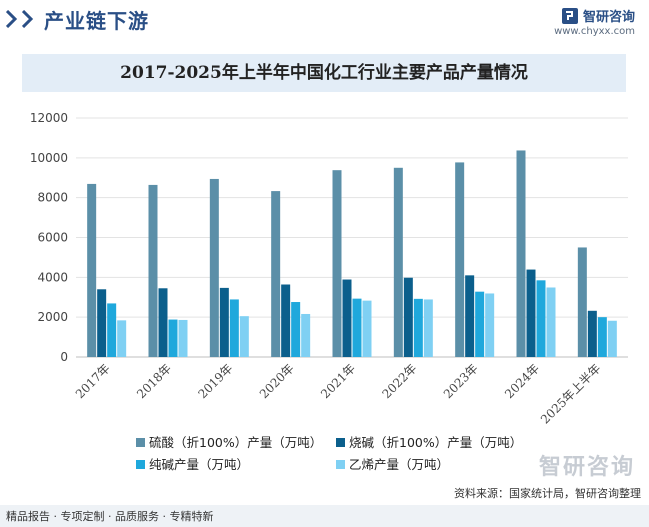 This screenshot has width=649, height=527. Describe the element at coordinates (199, 464) in the screenshot. I see `legend-label: 纯碱产量（万吨）` at that location.